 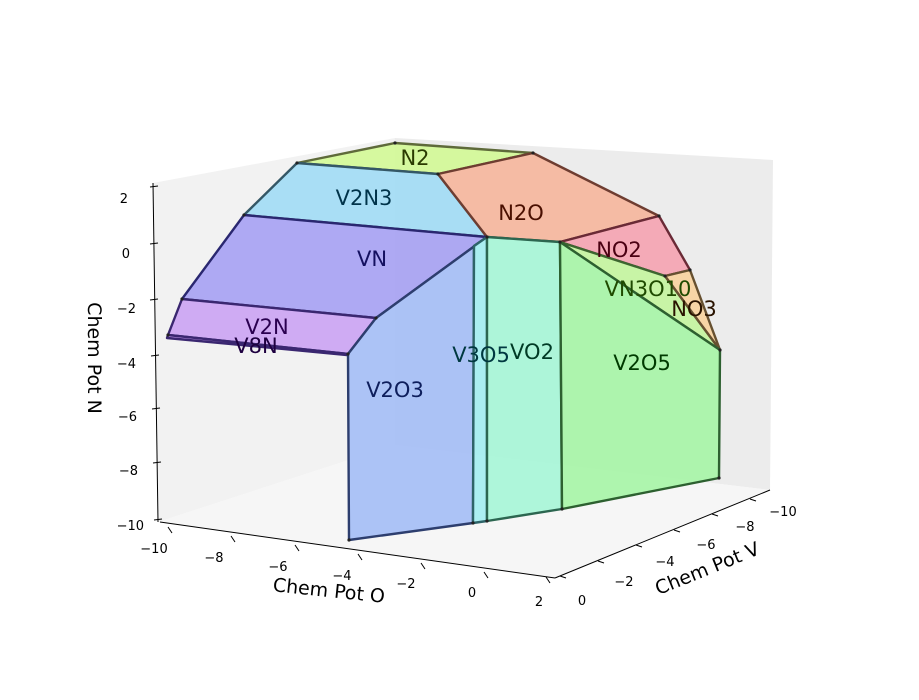 I want to click on z-tick-labels: 2 0 −2 −4 −6 −8 −10, so click(x=130, y=363).